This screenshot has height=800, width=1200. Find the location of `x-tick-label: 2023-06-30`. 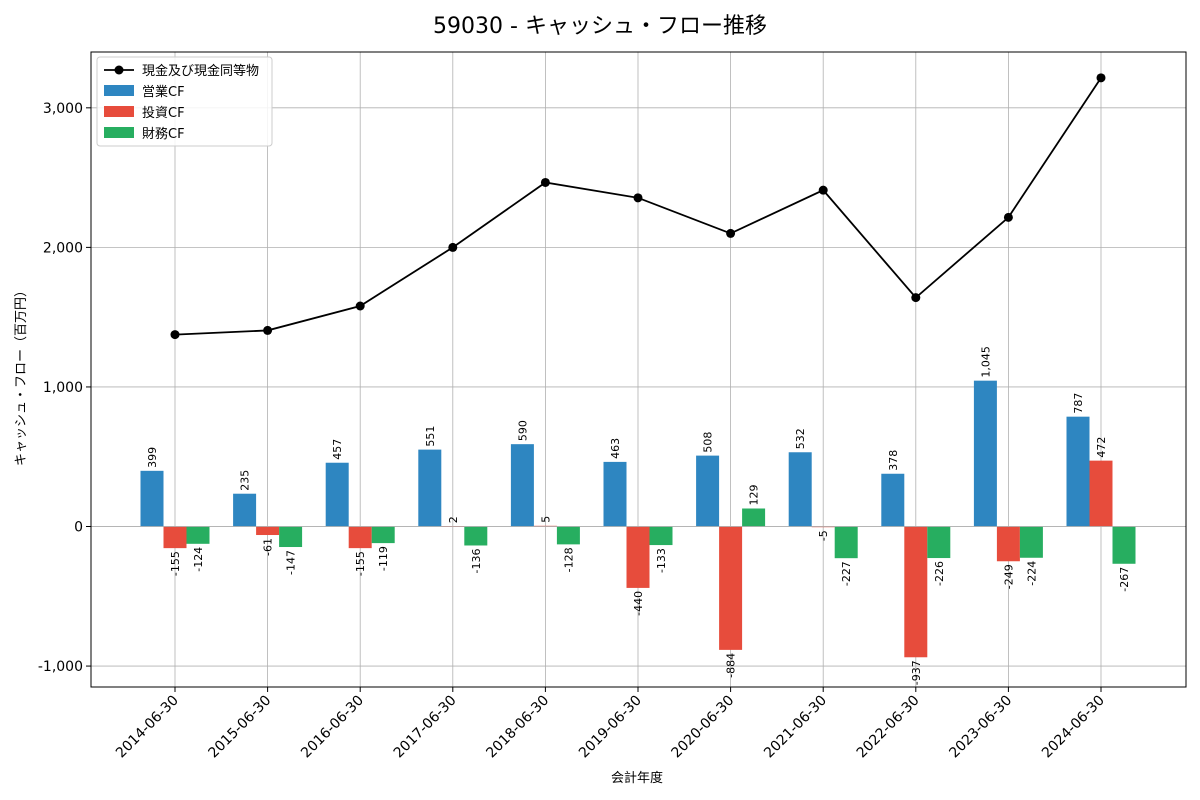

x-tick-label: 2023-06-30 is located at coordinates (980, 727).